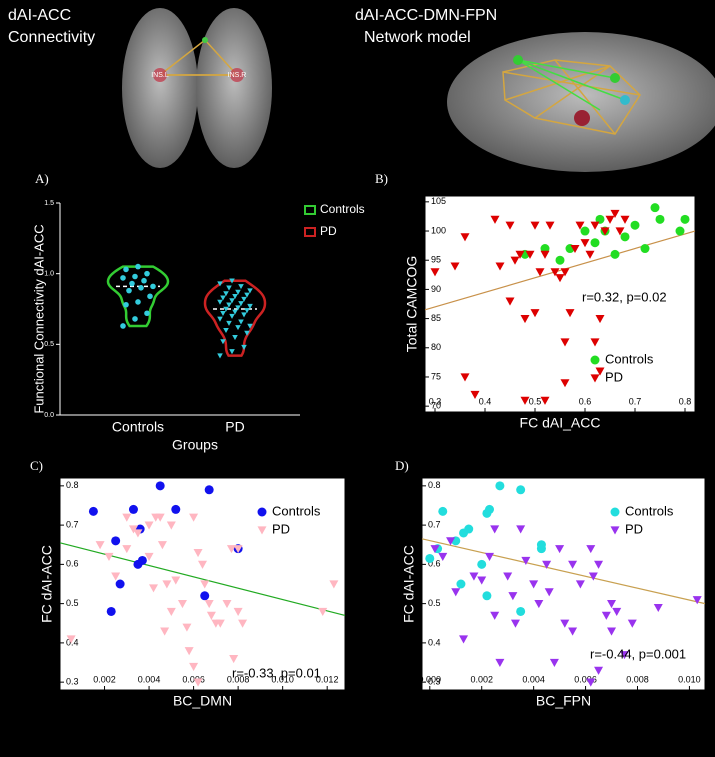 Image resolution: width=715 pixels, height=757 pixels. Describe the element at coordinates (434, 524) in the screenshot. I see `y-tick-label: 0.7` at that location.